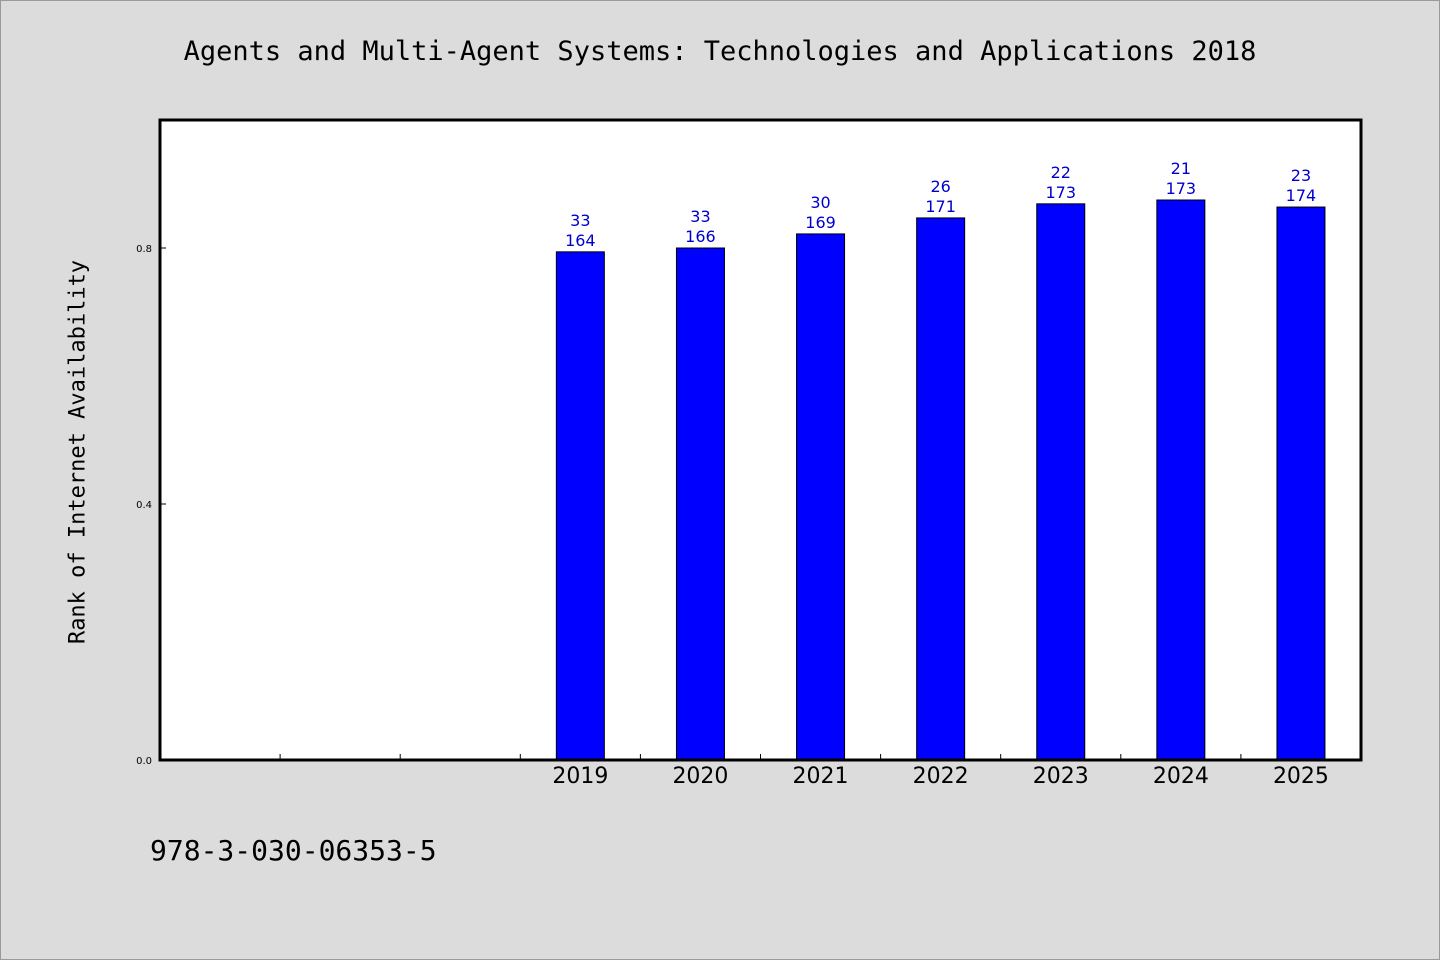  I want to click on x-tick-label: 2022, so click(941, 776).